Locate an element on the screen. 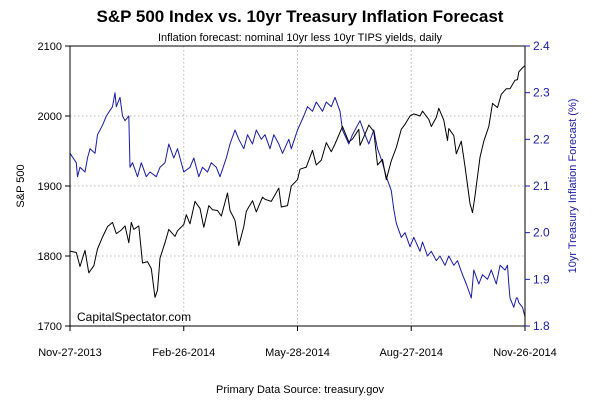  y-axis-right-label: 10yr Treasury Inflation Forecast (%) is located at coordinates (573, 186).